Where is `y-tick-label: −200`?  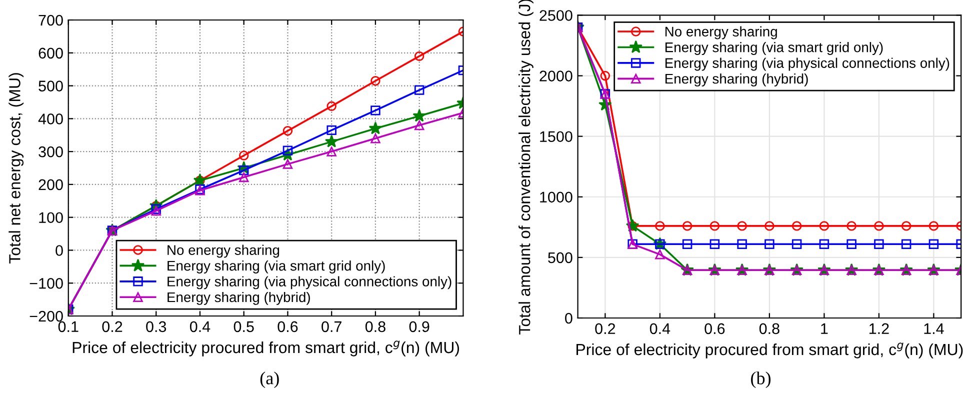
y-tick-label: −200 is located at coordinates (46, 316).